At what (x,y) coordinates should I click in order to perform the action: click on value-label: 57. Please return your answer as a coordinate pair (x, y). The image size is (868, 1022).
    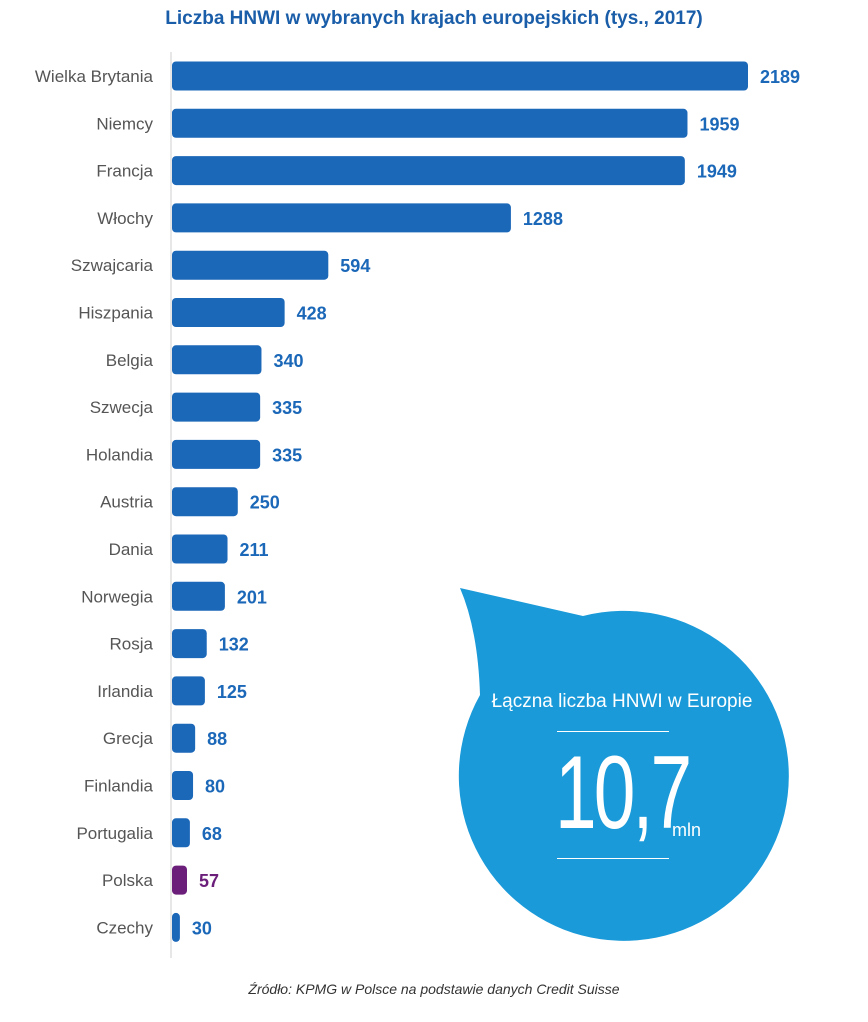
    Looking at the image, I should click on (209, 881).